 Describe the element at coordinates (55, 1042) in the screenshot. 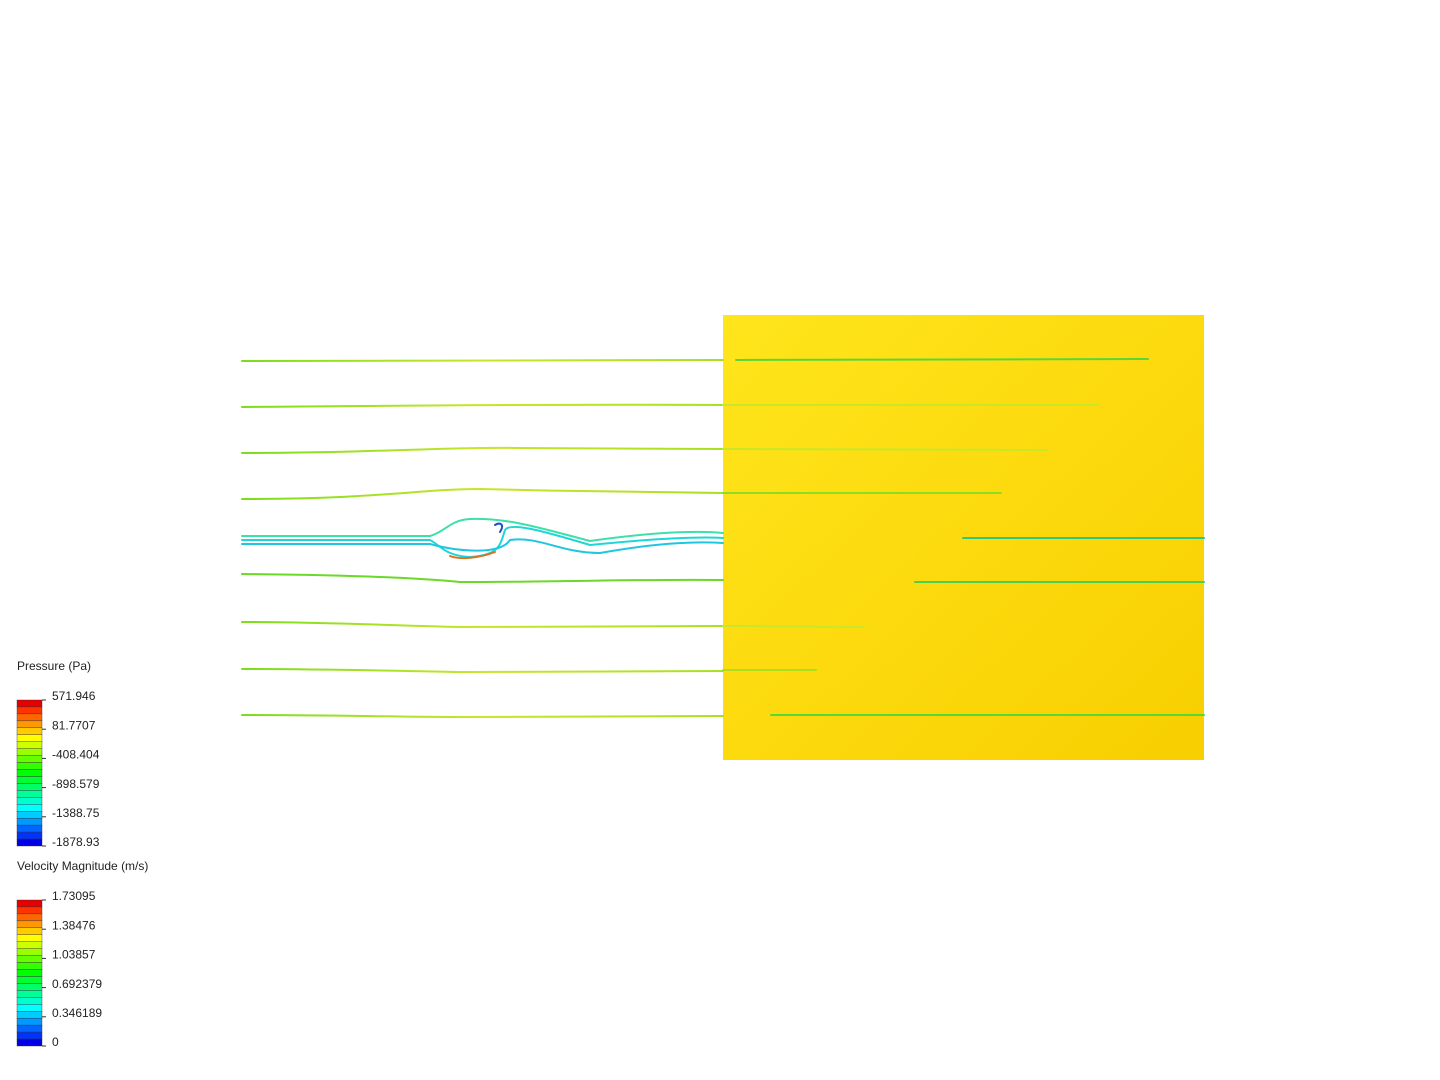

I see `tick-label: 0` at that location.